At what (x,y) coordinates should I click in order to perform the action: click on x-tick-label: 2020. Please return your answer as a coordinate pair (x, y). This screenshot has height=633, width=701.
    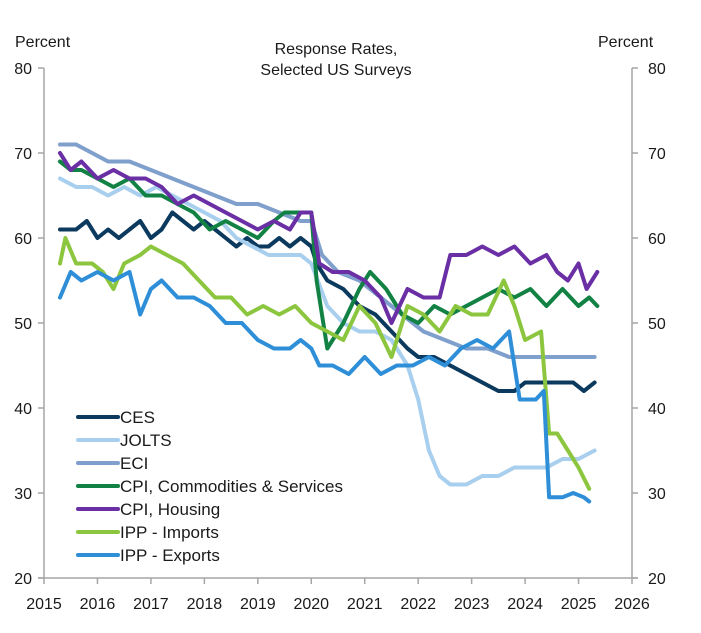
    Looking at the image, I should click on (311, 604).